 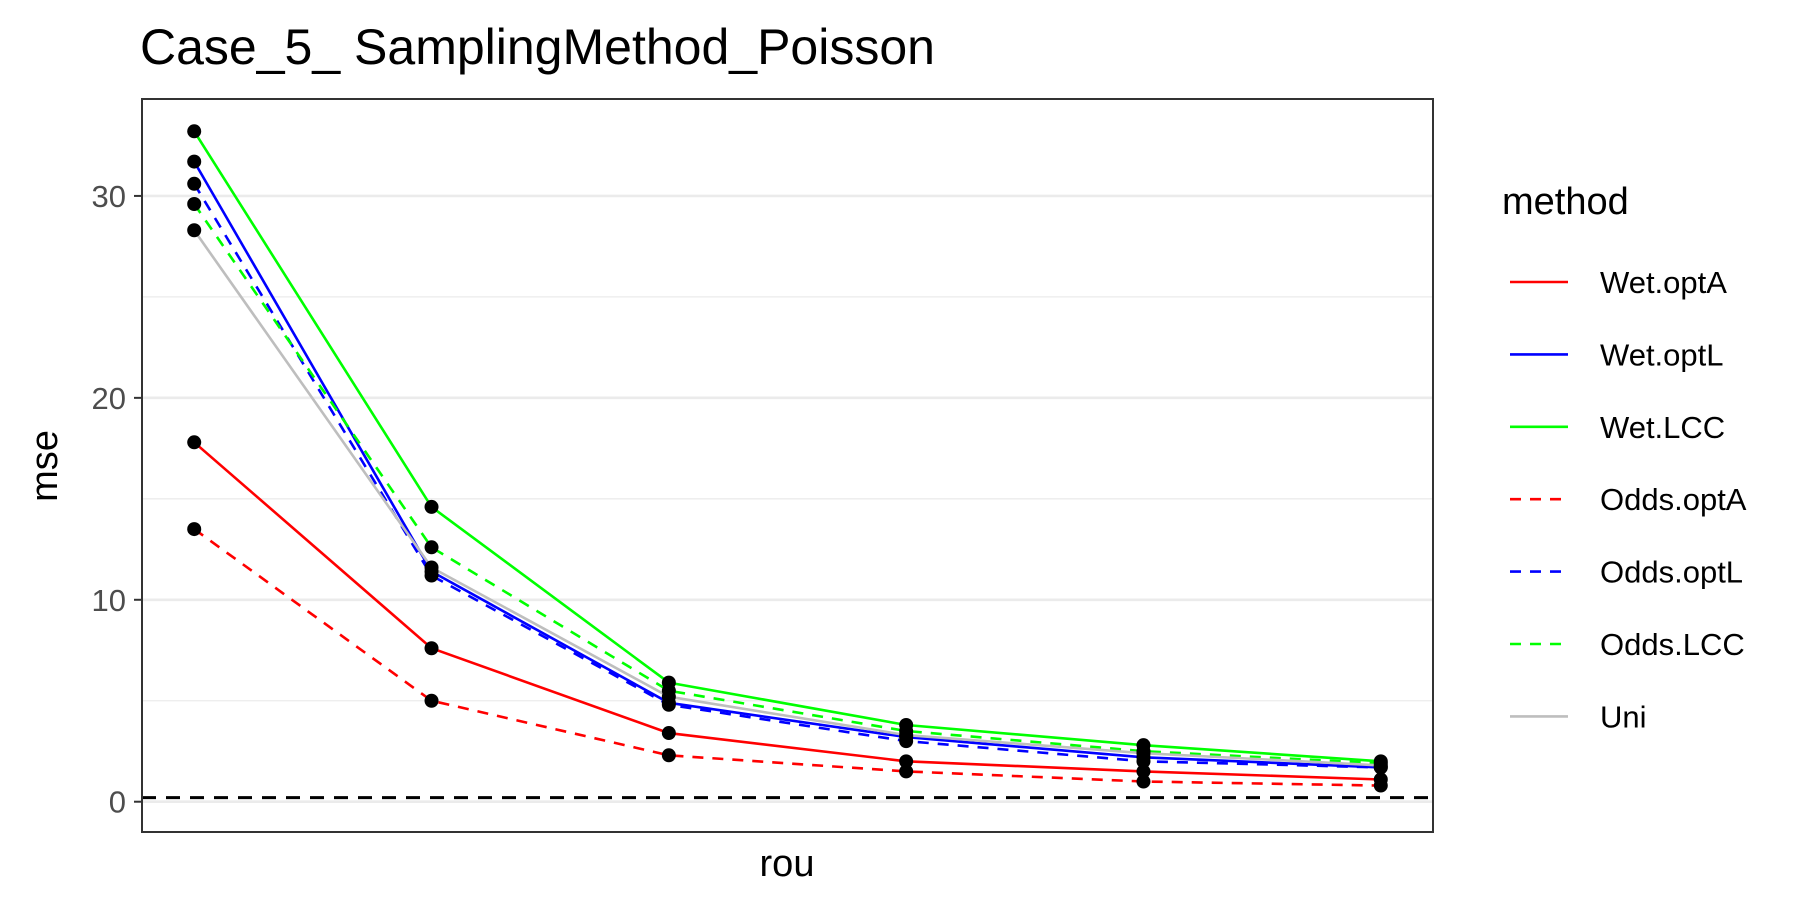 What do you see at coordinates (117, 802) in the screenshot?
I see `y-tick-label: 0` at bounding box center [117, 802].